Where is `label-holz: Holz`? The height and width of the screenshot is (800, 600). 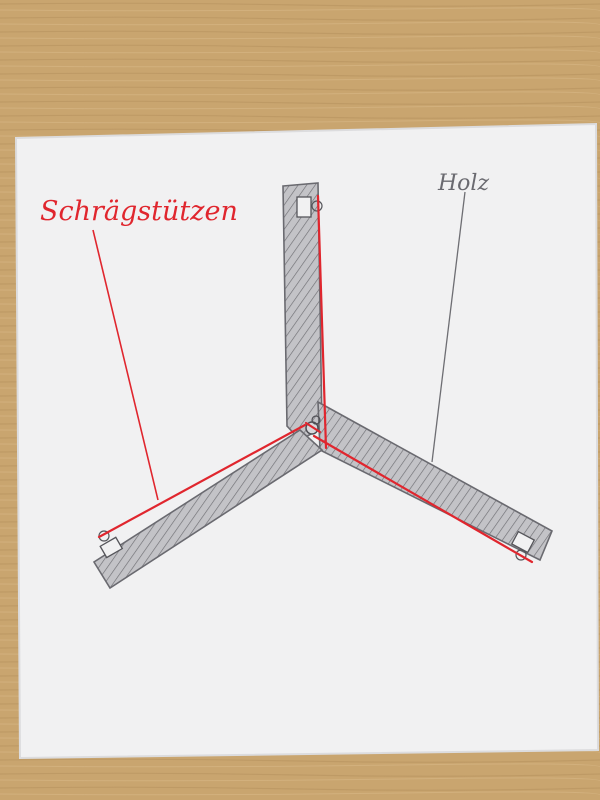
label-holz: Holz is located at coordinates (463, 183).